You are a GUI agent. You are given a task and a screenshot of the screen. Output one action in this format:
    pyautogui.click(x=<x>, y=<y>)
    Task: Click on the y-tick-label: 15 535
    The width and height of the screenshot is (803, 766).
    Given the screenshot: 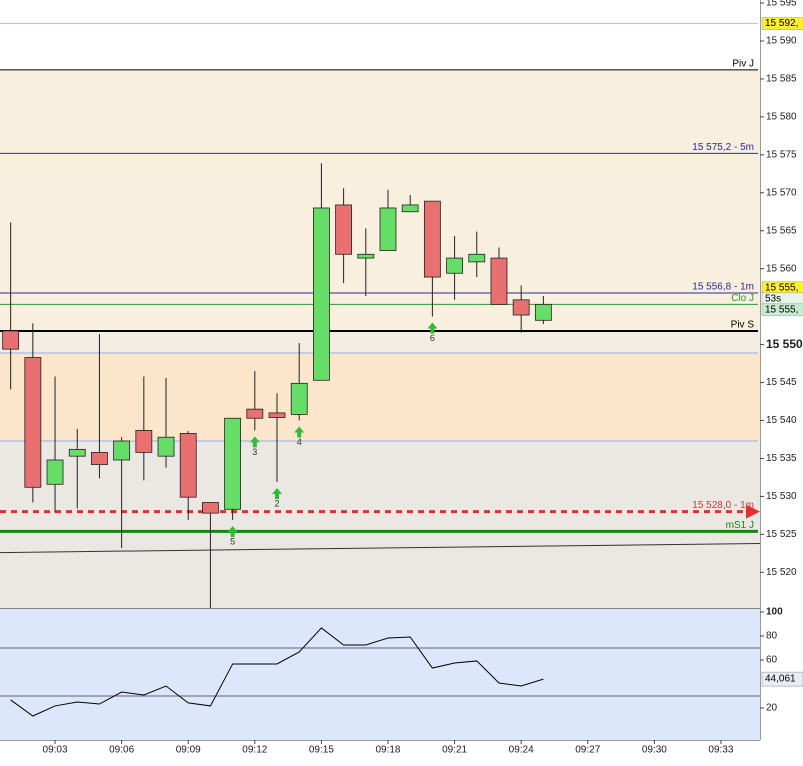 What is the action you would take?
    pyautogui.click(x=781, y=458)
    